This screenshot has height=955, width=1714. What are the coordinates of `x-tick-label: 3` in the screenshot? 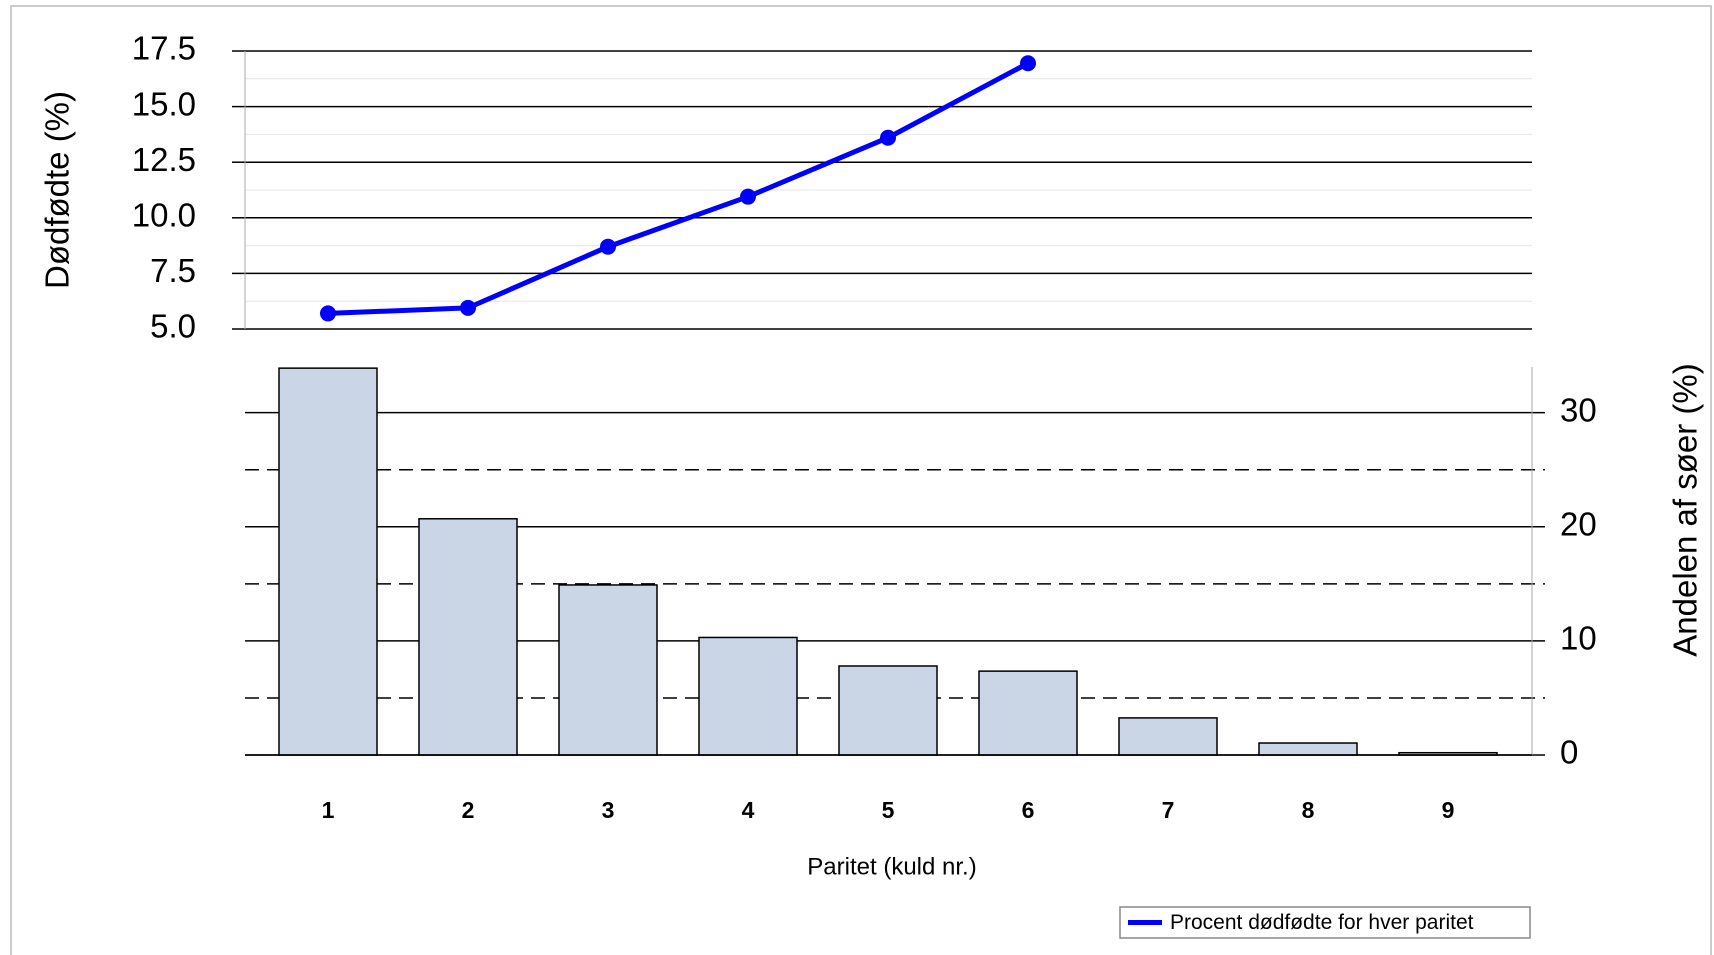 It's located at (608, 810).